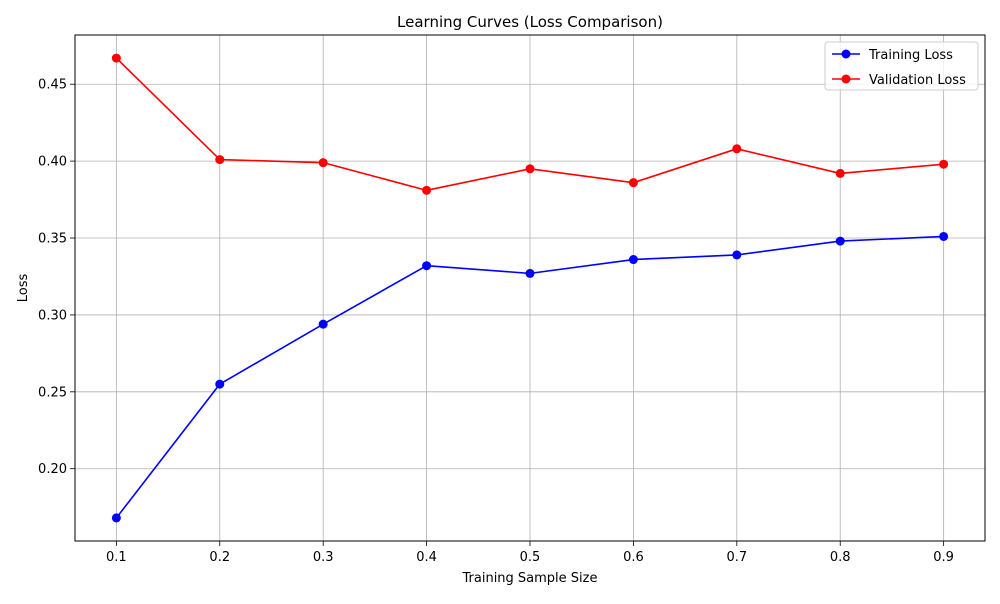 The height and width of the screenshot is (604, 1000). Describe the element at coordinates (52, 315) in the screenshot. I see `y-tick-label: 0.30` at that location.